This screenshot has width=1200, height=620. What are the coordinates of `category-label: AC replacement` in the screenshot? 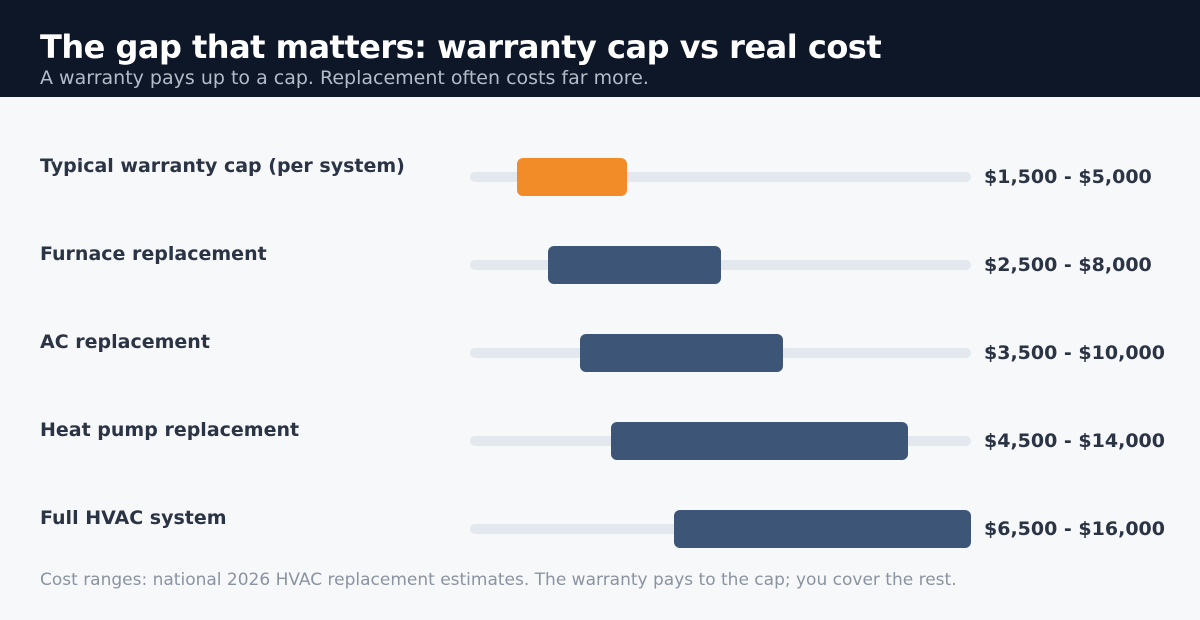 It's located at (125, 342).